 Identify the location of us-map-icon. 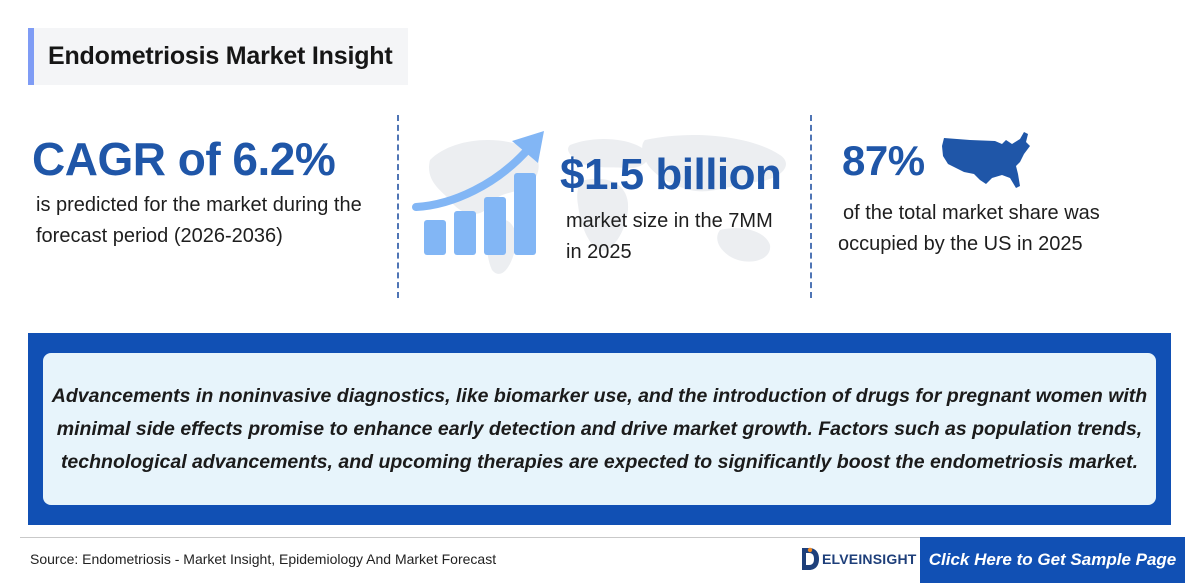
(986, 160).